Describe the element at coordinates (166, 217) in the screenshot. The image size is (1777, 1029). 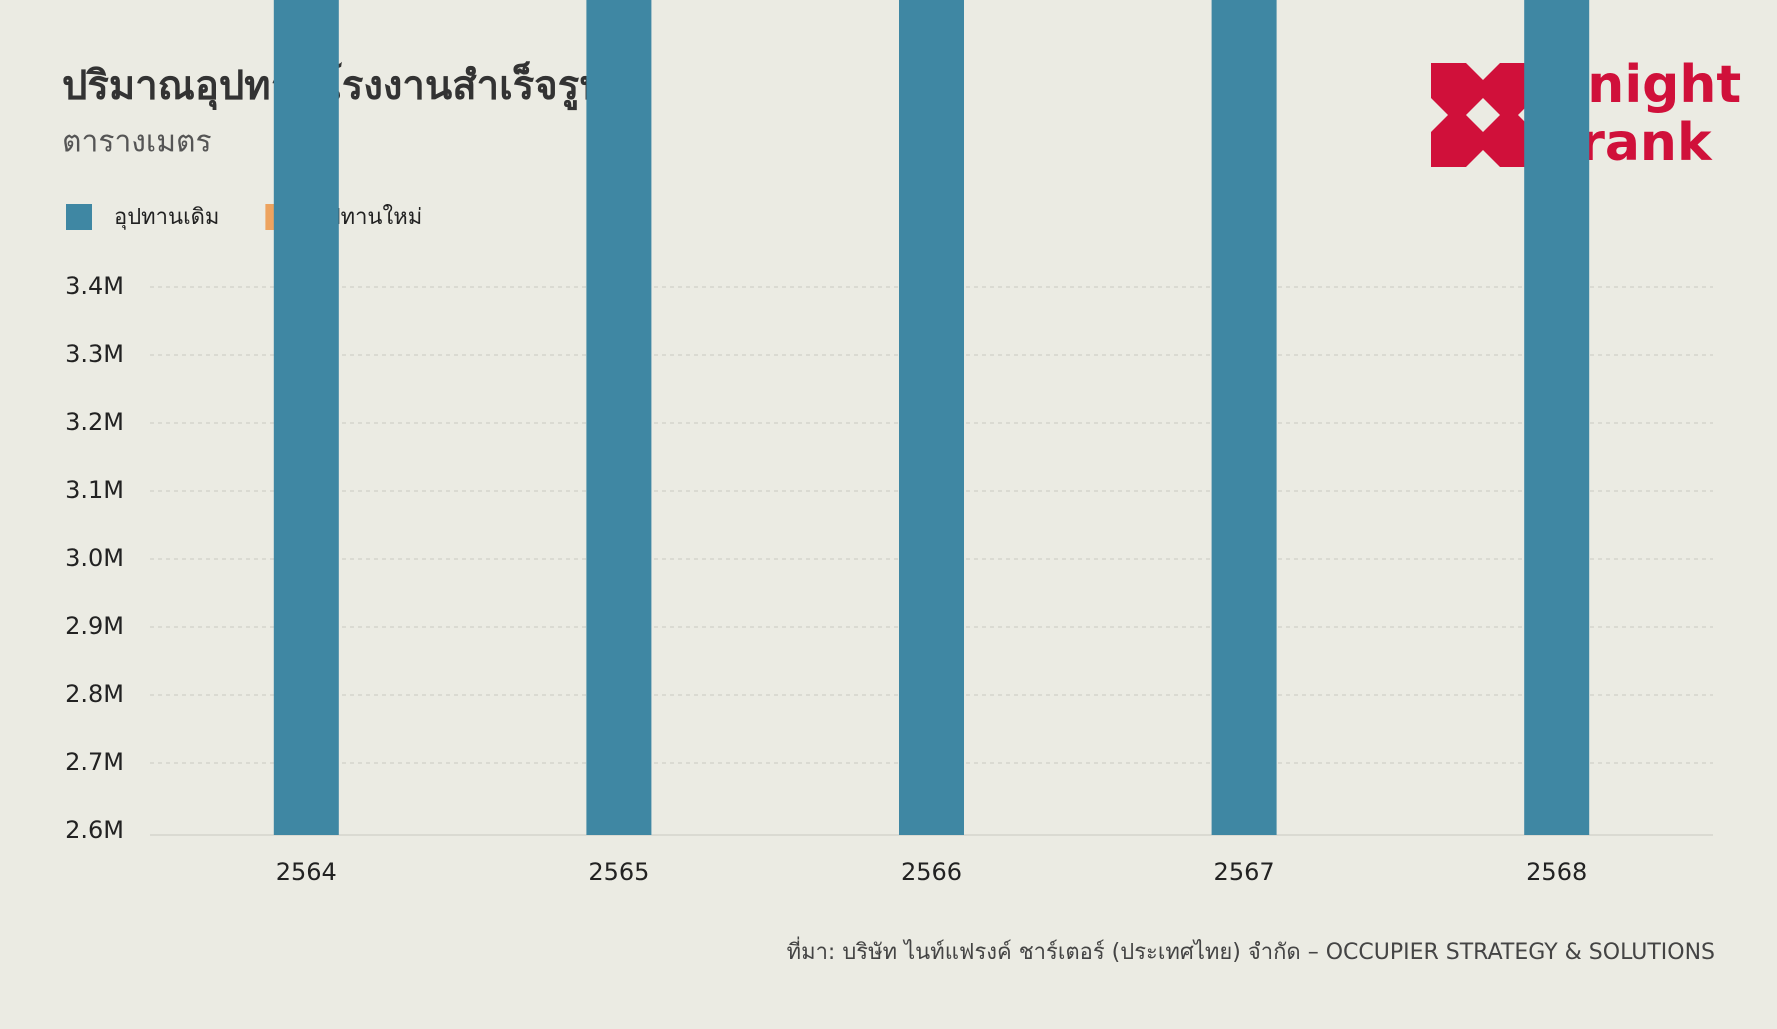
I see `legend-label: อุปทานเดิม` at that location.